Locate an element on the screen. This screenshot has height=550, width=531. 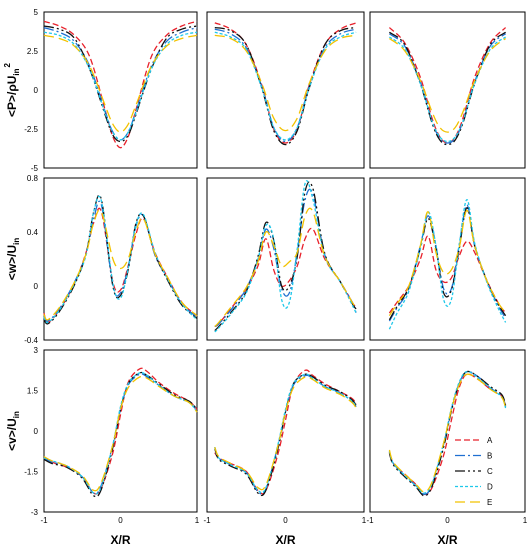
series-line-c-r1-c0 is located at coordinates (120, 259).